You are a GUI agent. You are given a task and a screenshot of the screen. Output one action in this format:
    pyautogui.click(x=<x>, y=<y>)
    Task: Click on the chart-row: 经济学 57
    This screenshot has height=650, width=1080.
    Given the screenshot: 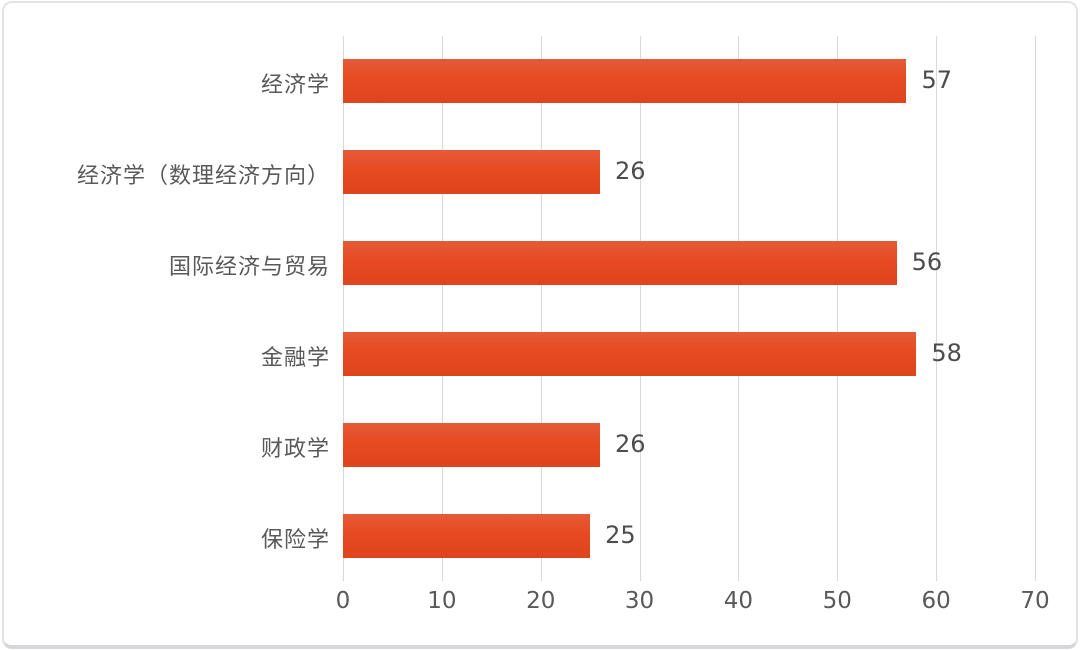 What is the action you would take?
    pyautogui.click(x=648, y=81)
    